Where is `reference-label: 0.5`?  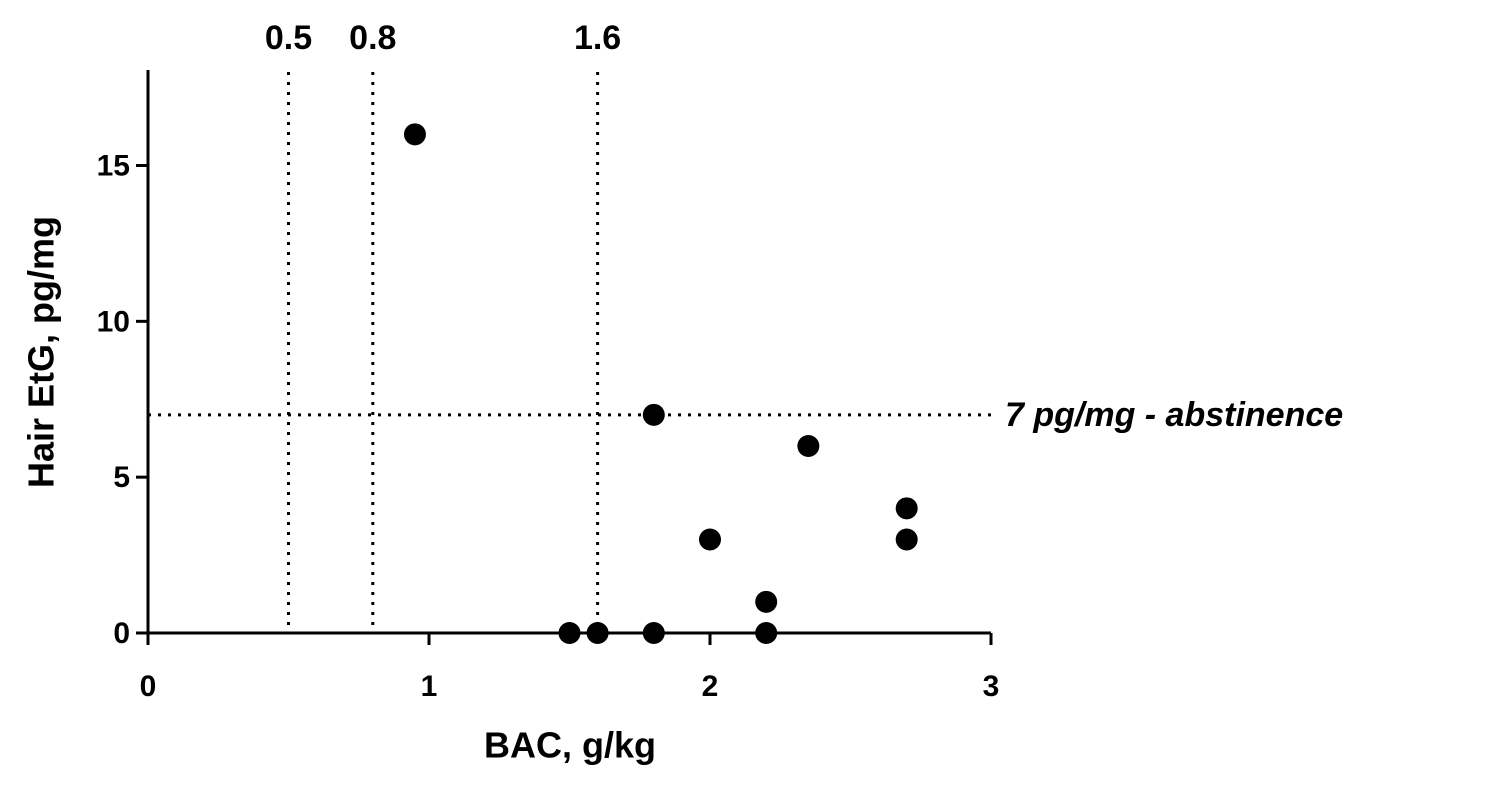 reference-label: 0.5 is located at coordinates (288, 38).